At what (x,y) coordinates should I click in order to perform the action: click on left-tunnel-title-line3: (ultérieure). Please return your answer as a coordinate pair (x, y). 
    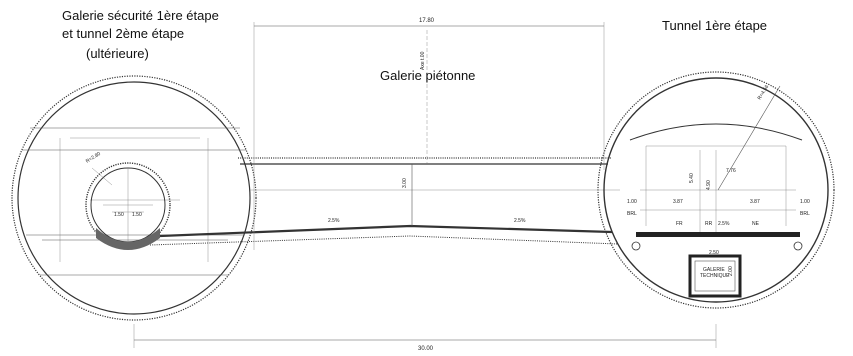
    Looking at the image, I should click on (117, 53).